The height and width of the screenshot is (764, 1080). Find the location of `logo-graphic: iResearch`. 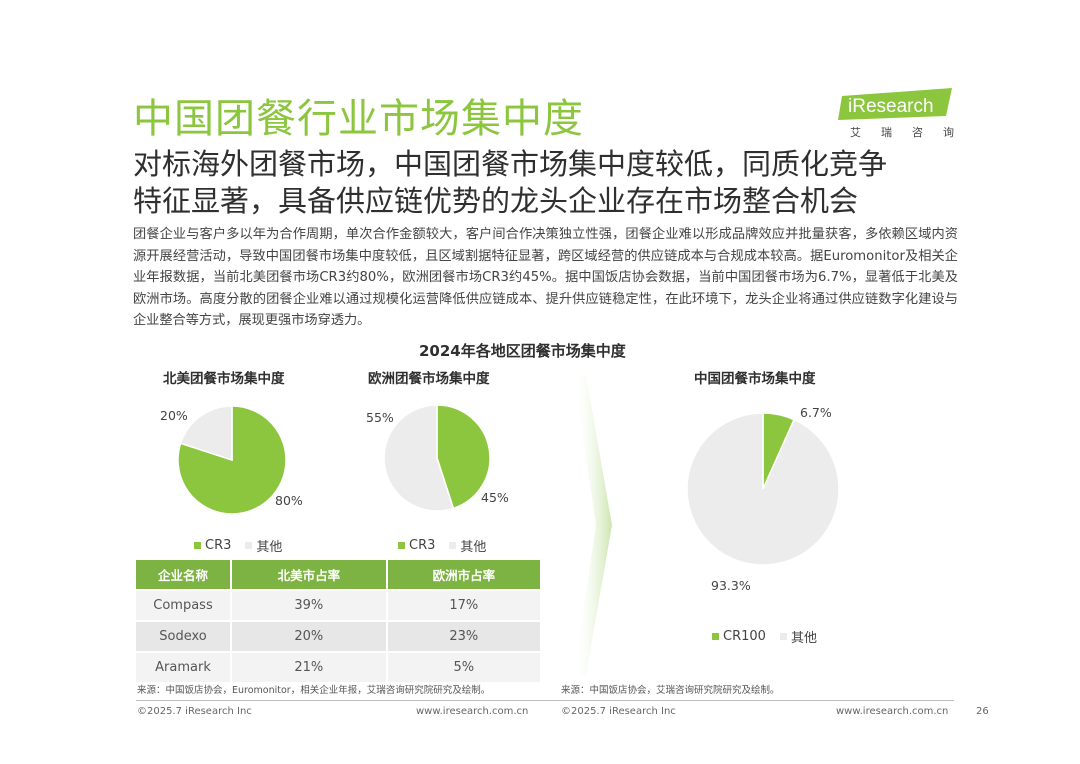

logo-graphic: iResearch is located at coordinates (895, 104).